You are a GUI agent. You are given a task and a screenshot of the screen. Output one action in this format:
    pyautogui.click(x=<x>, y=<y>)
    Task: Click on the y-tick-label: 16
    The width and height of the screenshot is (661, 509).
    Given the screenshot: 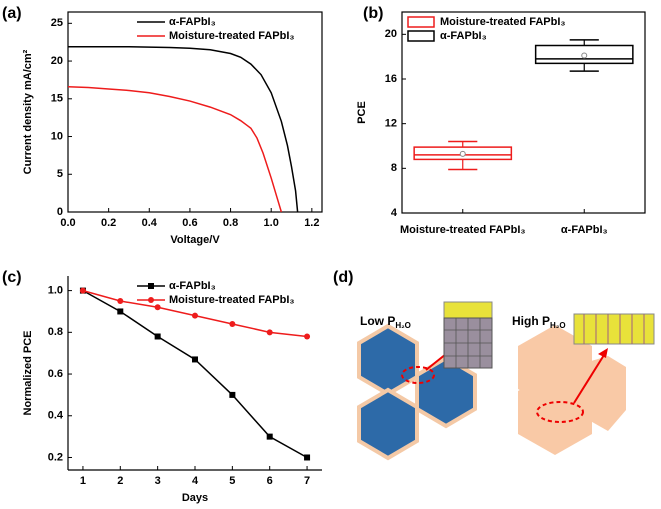 What is the action you would take?
    pyautogui.click(x=391, y=79)
    